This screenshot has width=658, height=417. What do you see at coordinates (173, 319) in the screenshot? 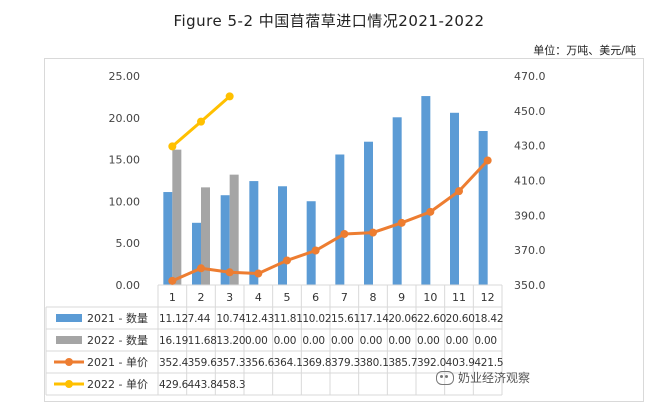
I see `data-label: 11.12` at bounding box center [173, 319].